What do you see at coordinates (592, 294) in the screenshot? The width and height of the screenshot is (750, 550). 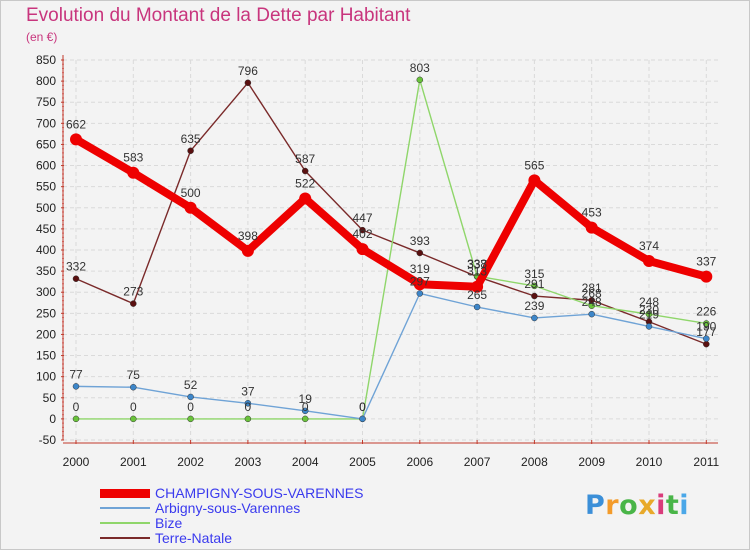 I see `data-label: 268` at bounding box center [592, 294].